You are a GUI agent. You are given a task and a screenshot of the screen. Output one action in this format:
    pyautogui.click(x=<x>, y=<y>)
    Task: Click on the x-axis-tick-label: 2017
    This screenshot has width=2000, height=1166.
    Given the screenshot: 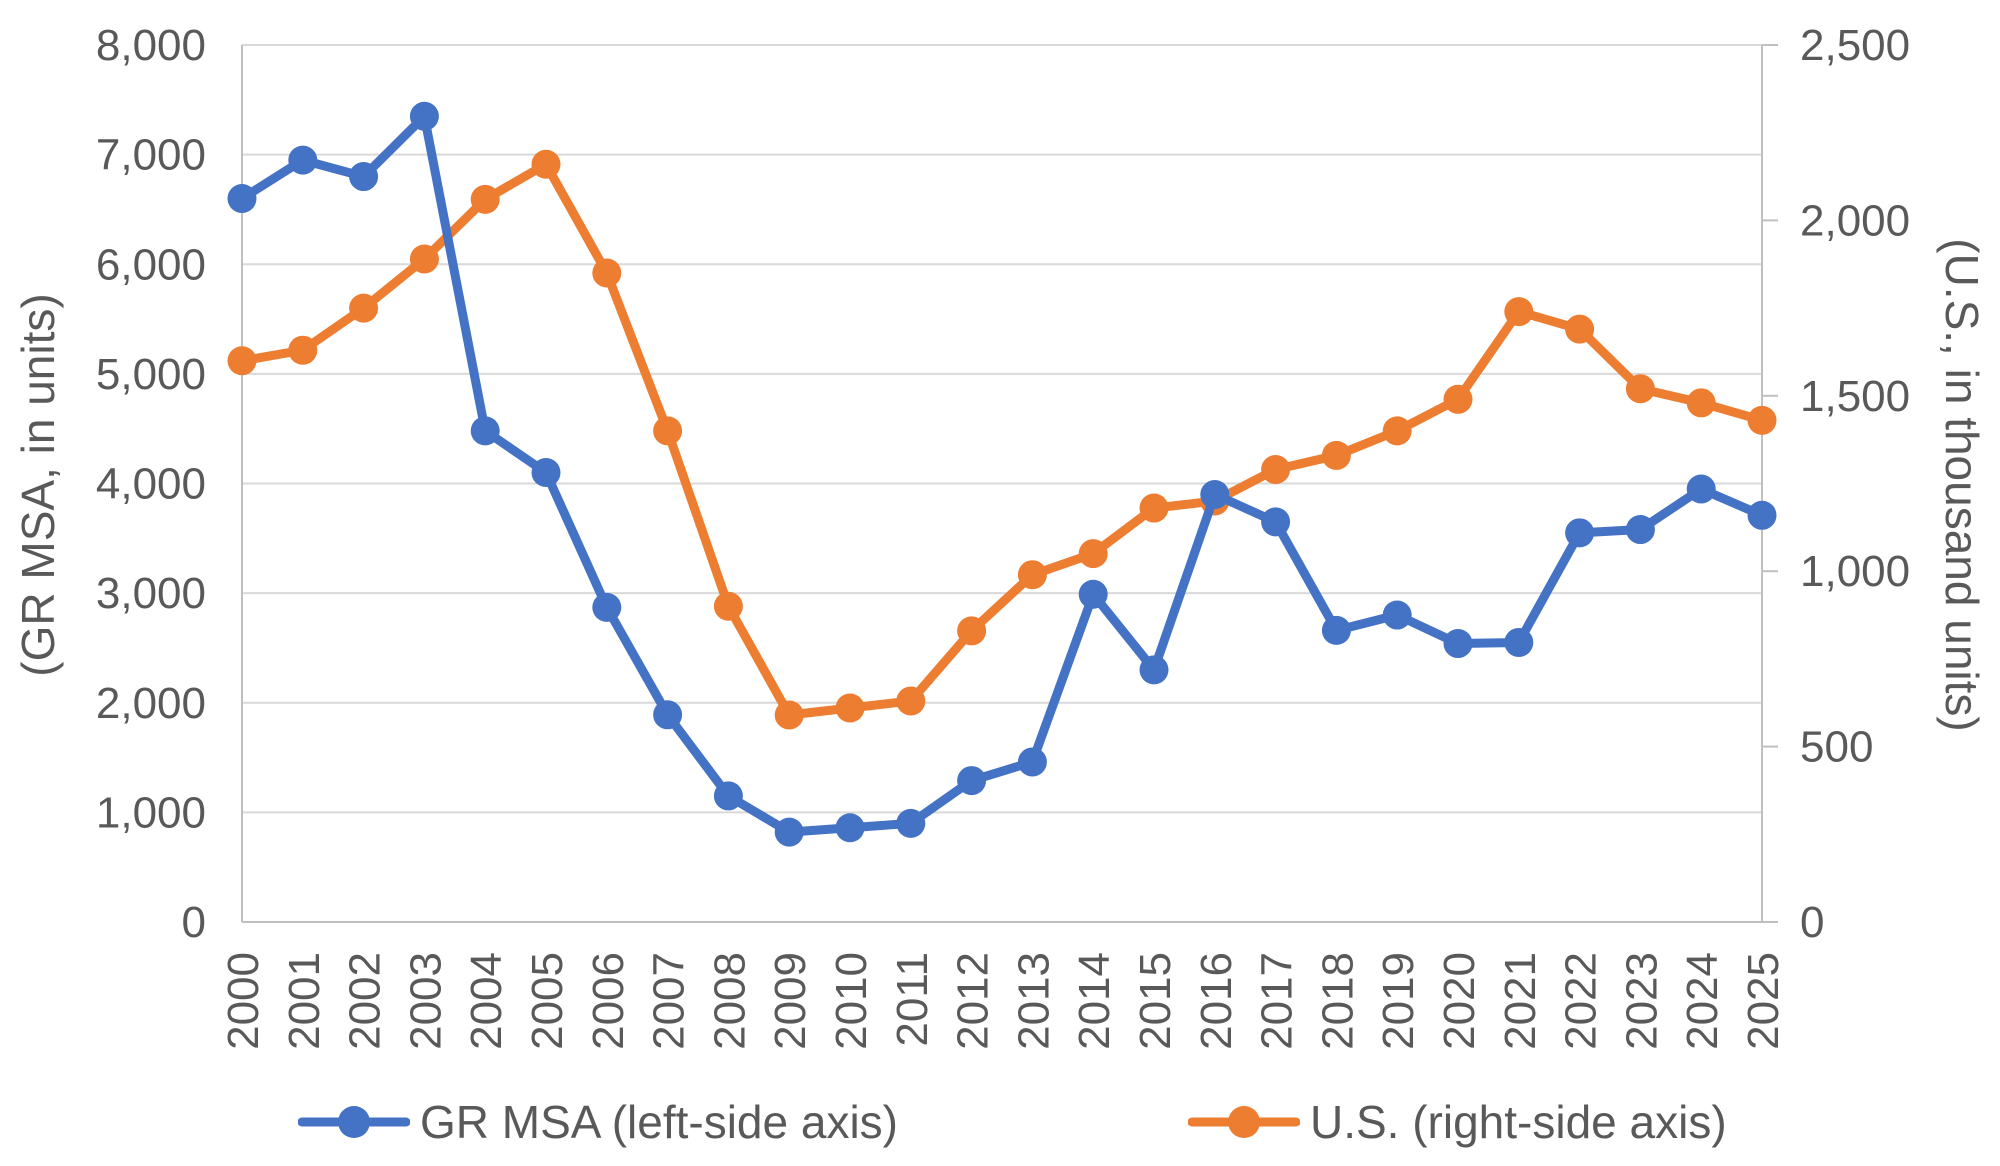 What is the action you would take?
    pyautogui.click(x=1277, y=1001)
    